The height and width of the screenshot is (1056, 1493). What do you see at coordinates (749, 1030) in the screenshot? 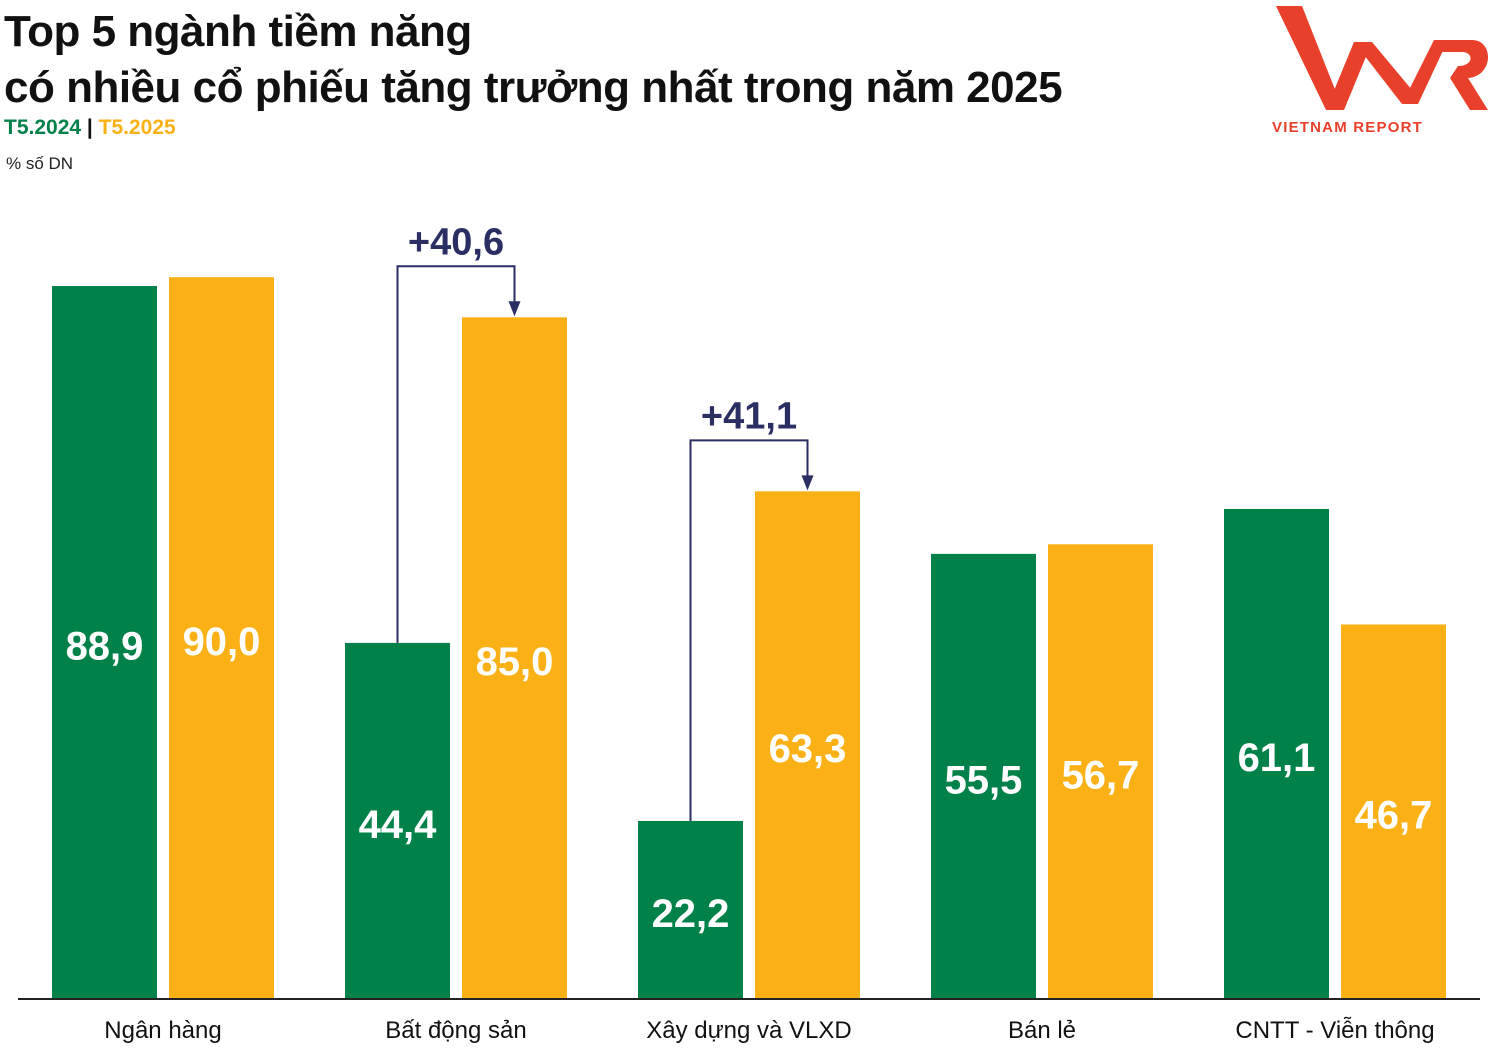
I see `x-tick-label: Xây dựng và VLXD` at bounding box center [749, 1030].